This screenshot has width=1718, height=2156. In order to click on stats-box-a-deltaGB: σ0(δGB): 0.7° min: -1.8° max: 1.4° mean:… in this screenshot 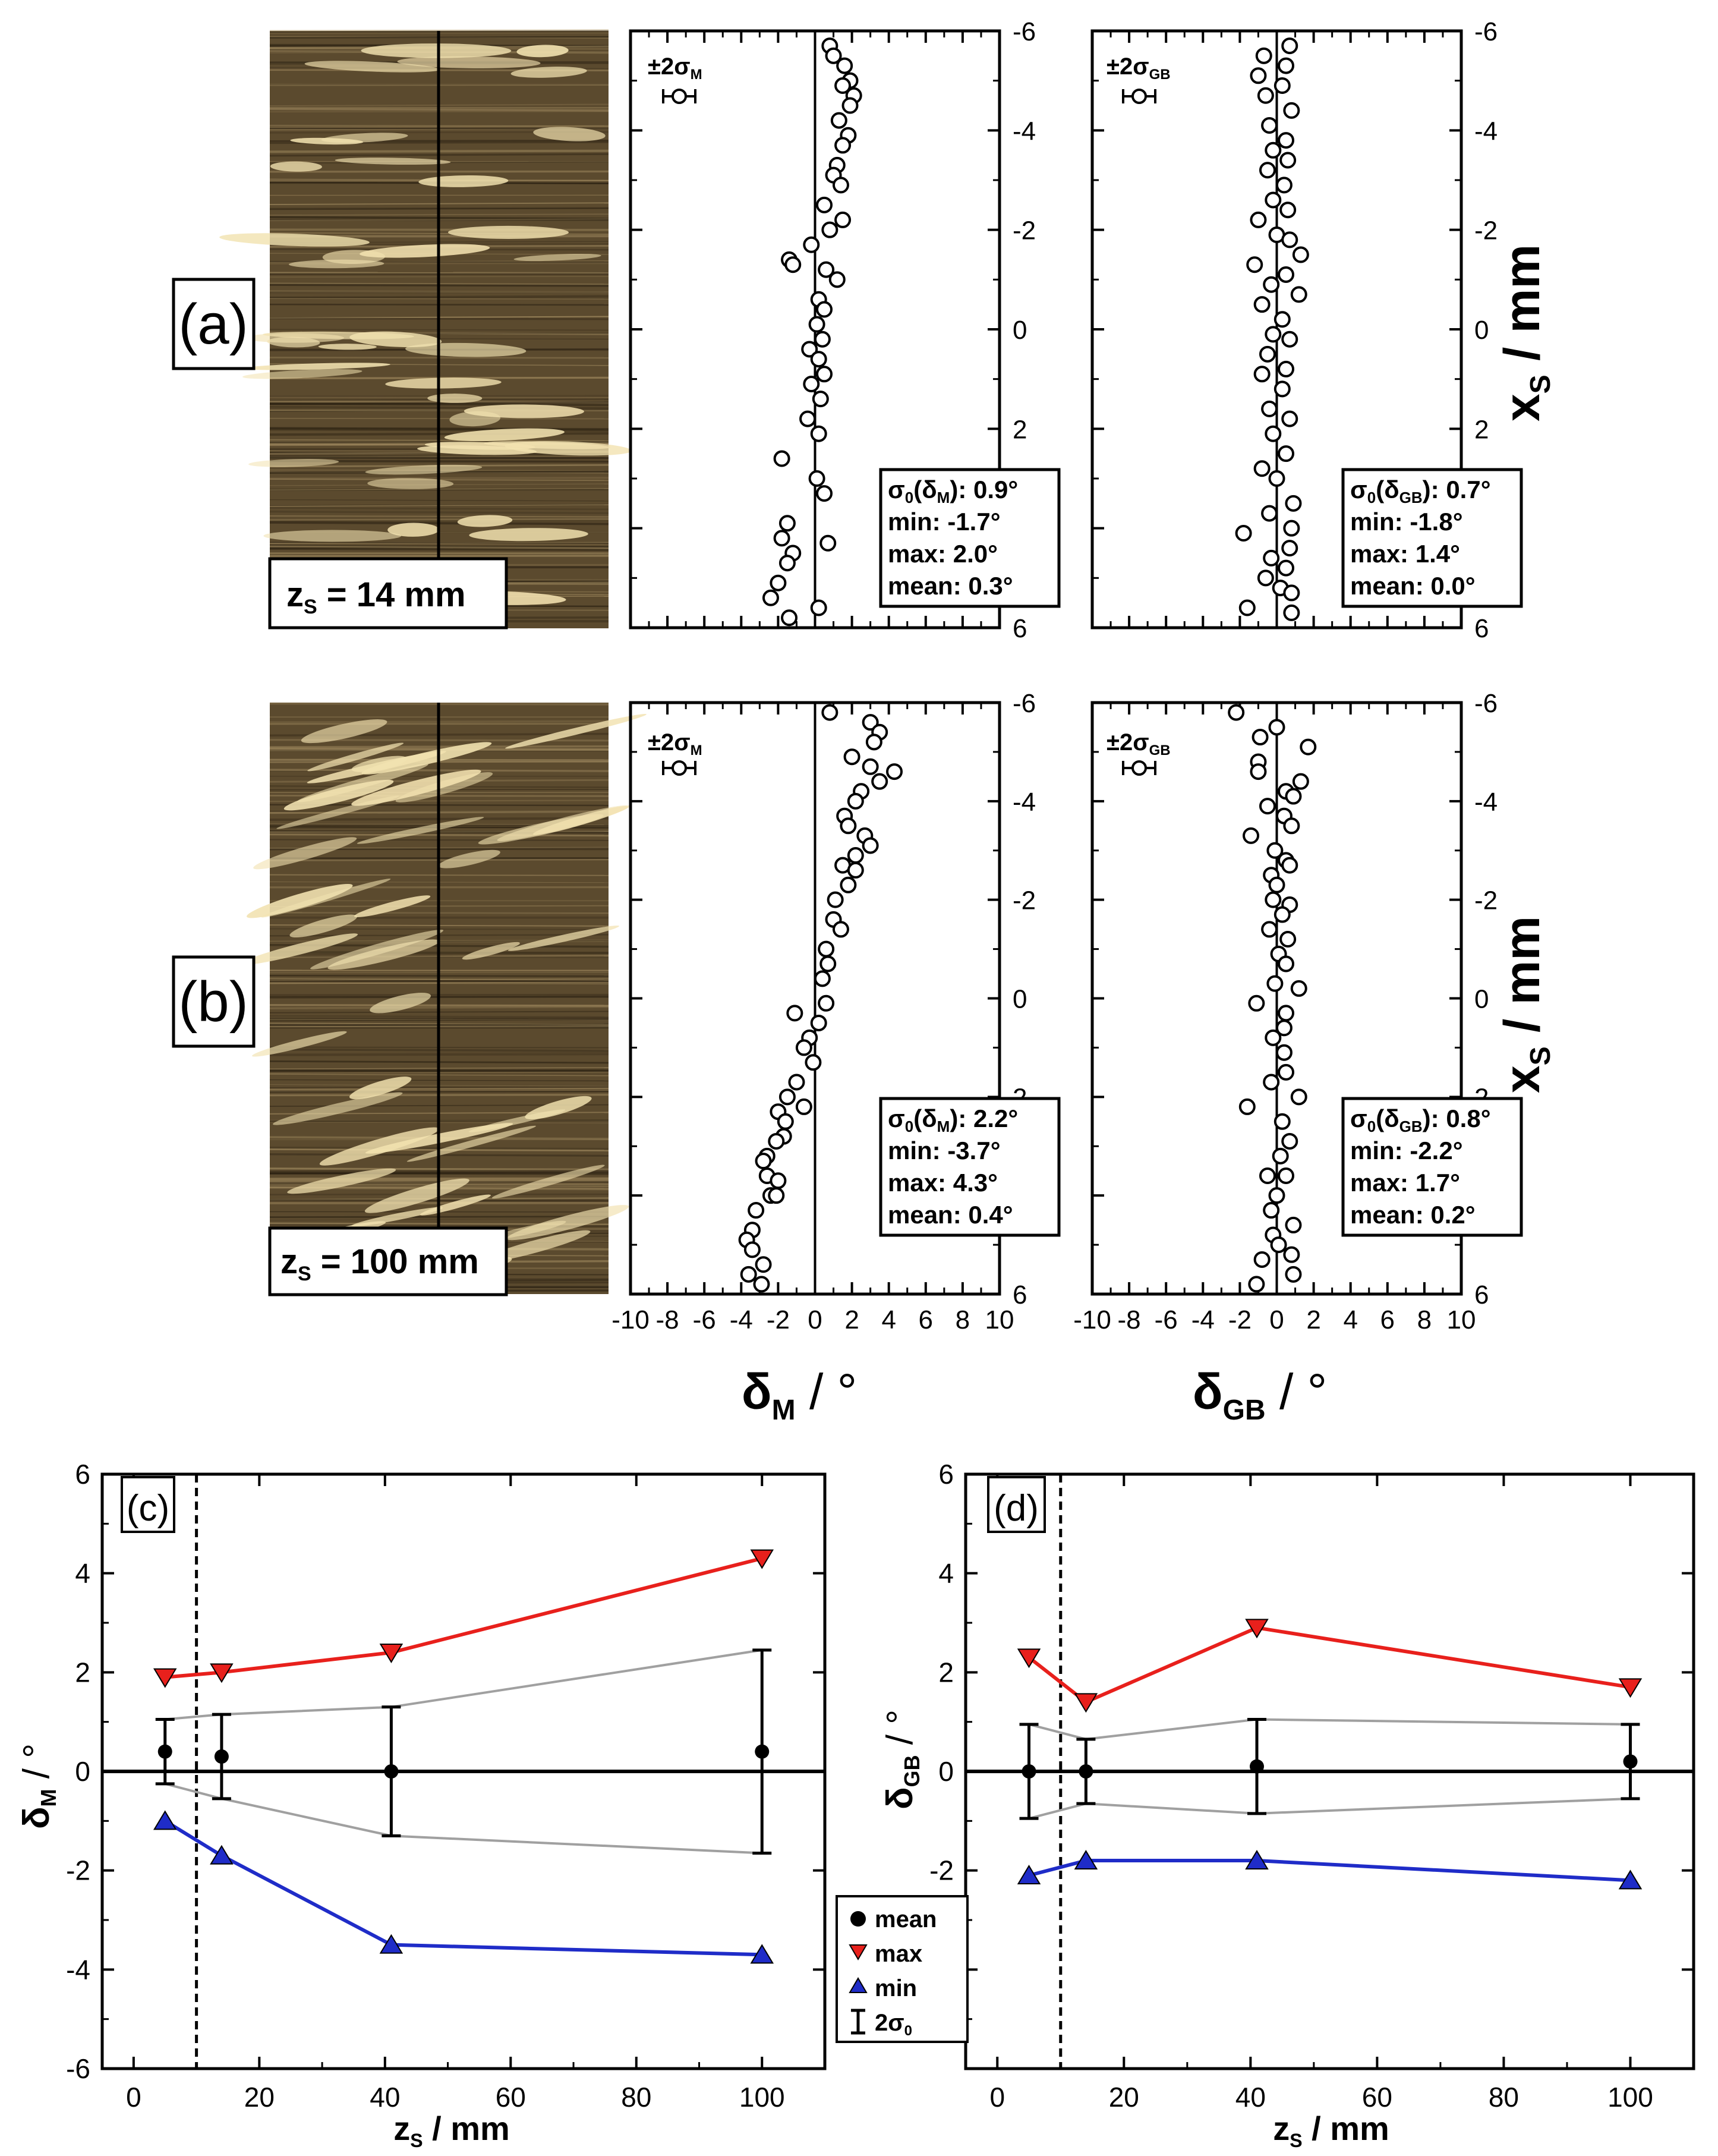, I will do `click(1432, 538)`.